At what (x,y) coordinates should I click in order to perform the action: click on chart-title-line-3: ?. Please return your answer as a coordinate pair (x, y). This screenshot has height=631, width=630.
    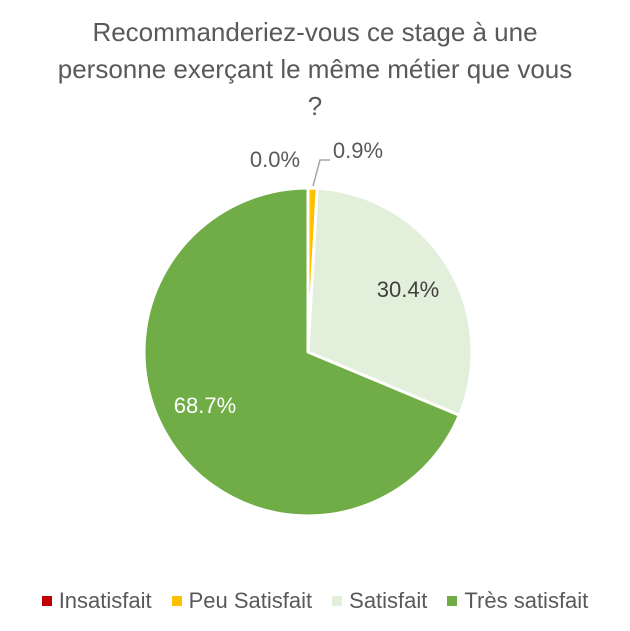
    Looking at the image, I should click on (315, 106).